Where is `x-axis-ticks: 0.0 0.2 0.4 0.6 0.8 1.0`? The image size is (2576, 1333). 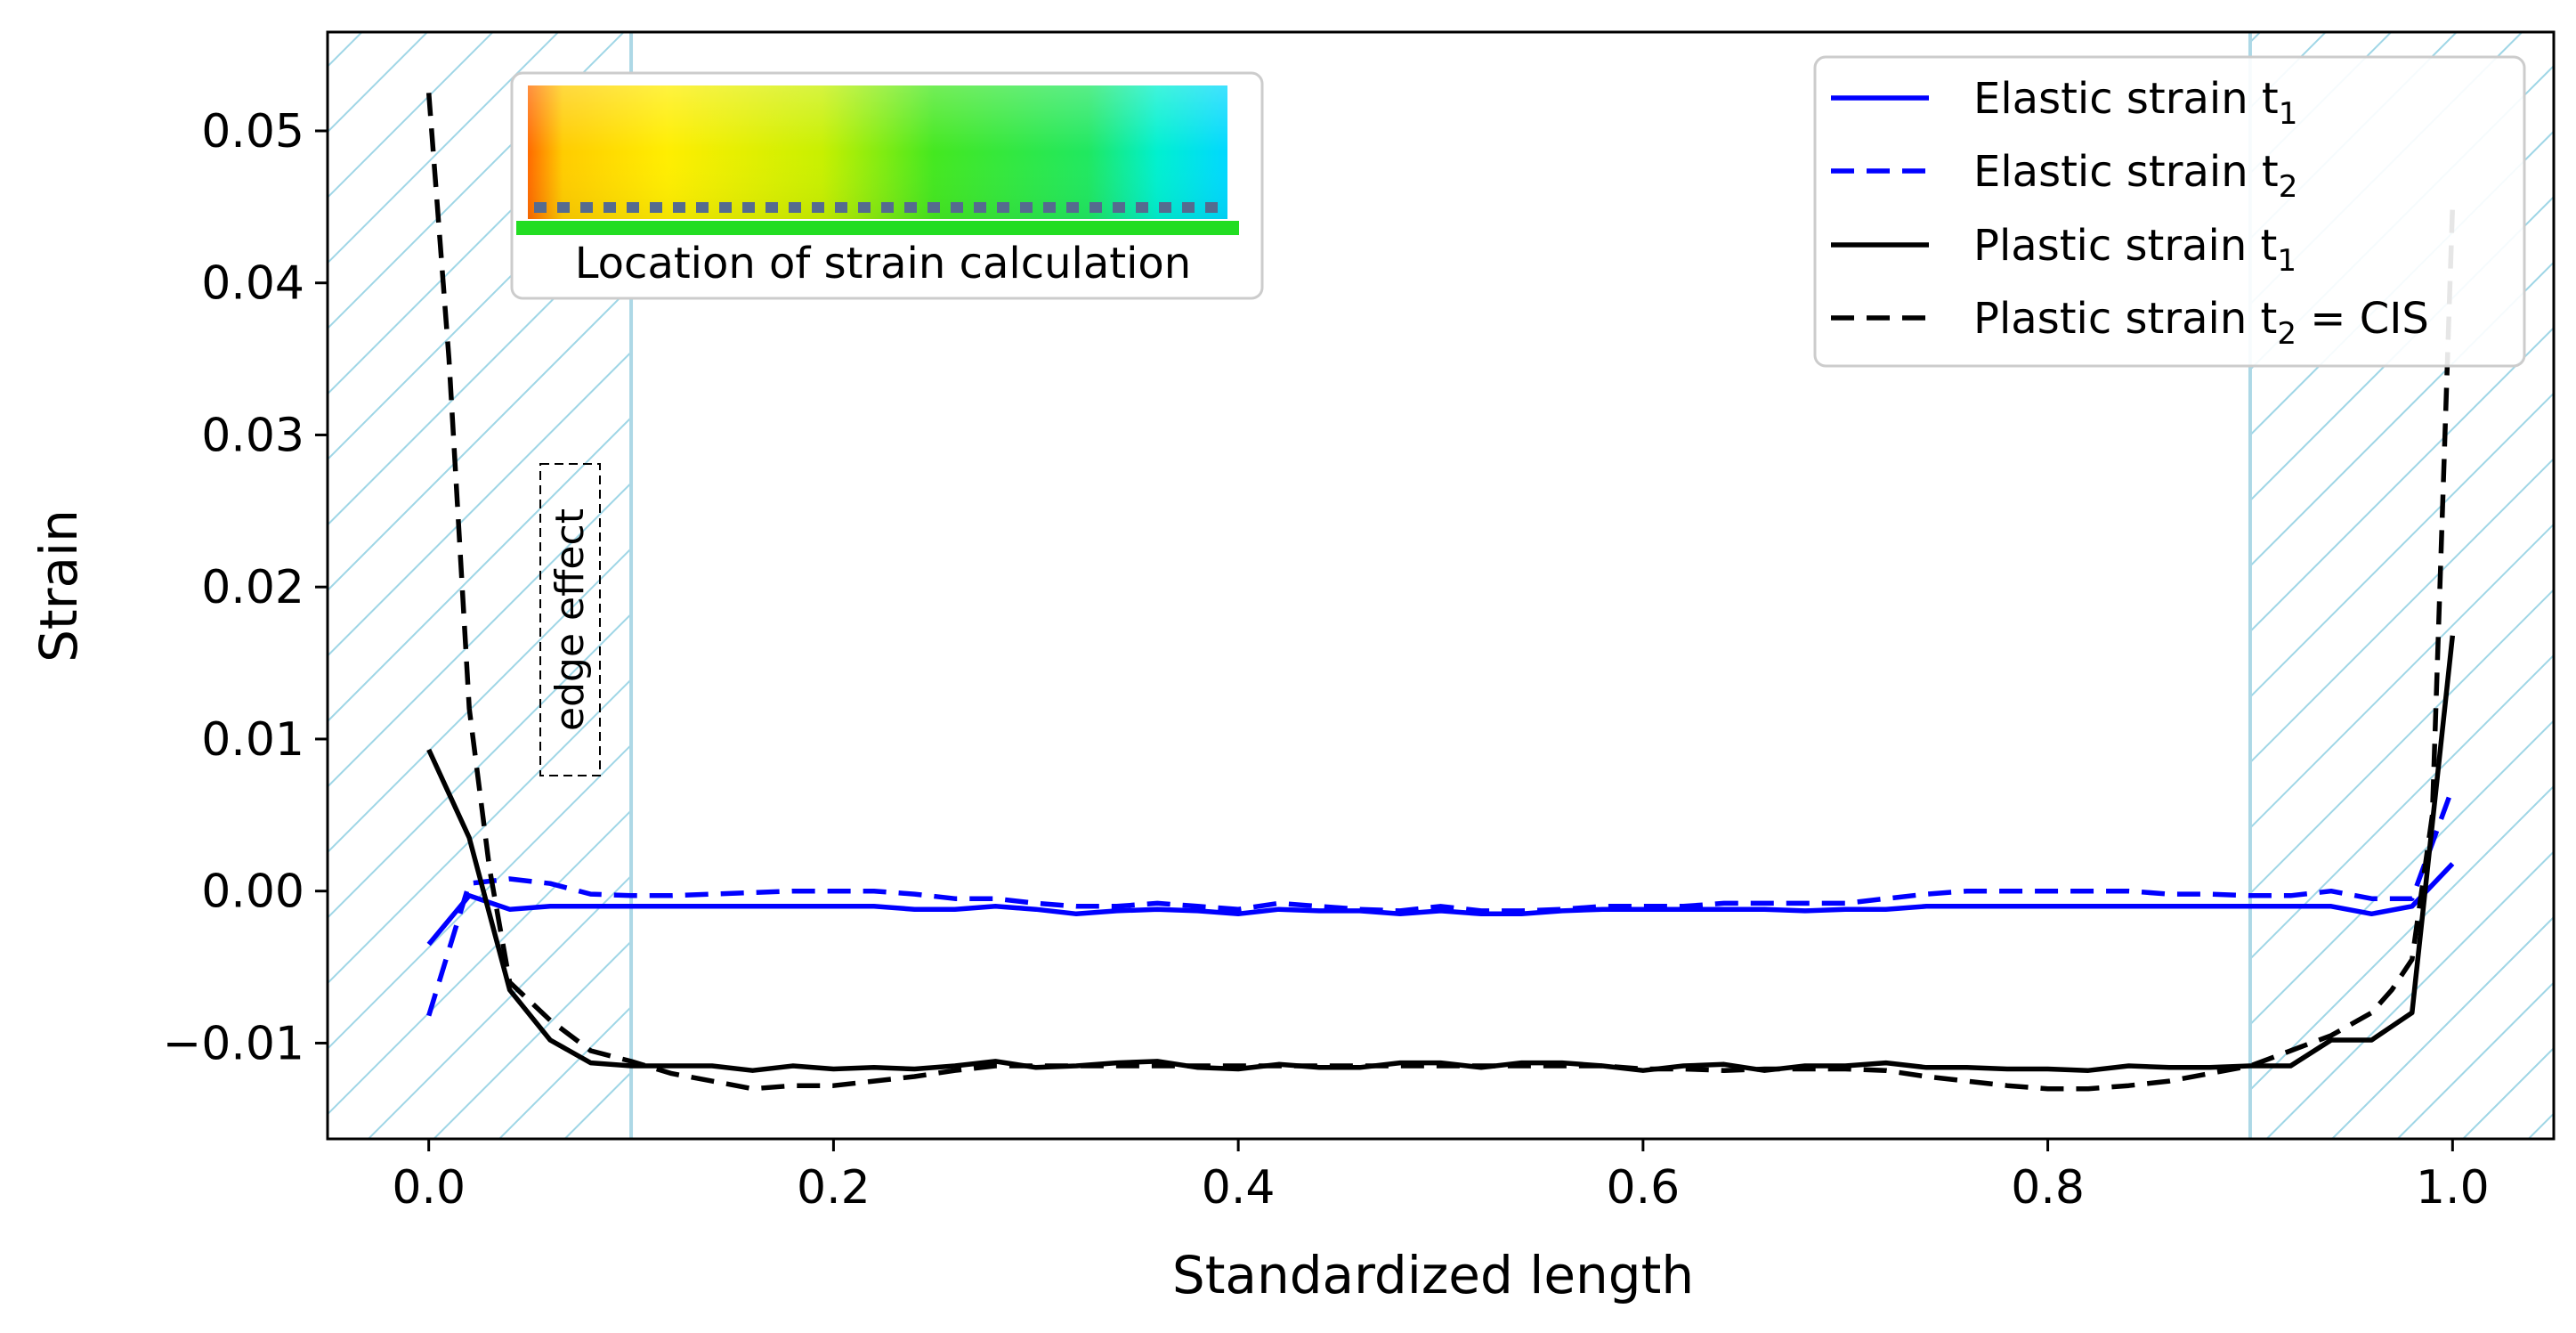 x-axis-ticks: 0.0 0.2 0.4 0.6 0.8 1.0 is located at coordinates (1441, 1177).